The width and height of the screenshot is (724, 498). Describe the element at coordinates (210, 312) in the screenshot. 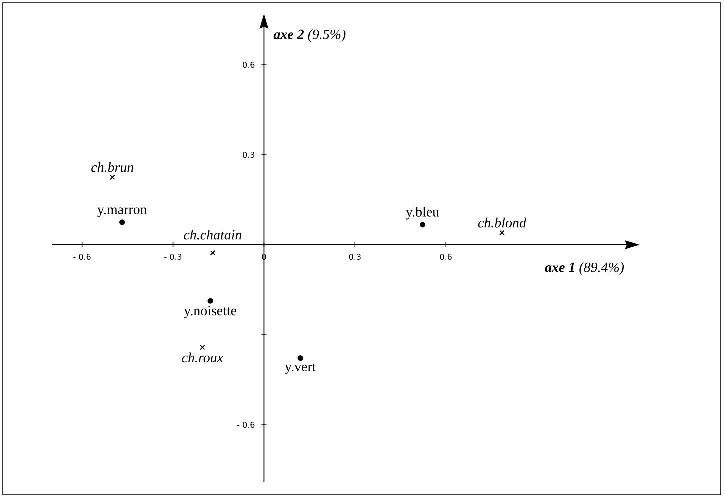

I see `annotation: y.noisette` at that location.